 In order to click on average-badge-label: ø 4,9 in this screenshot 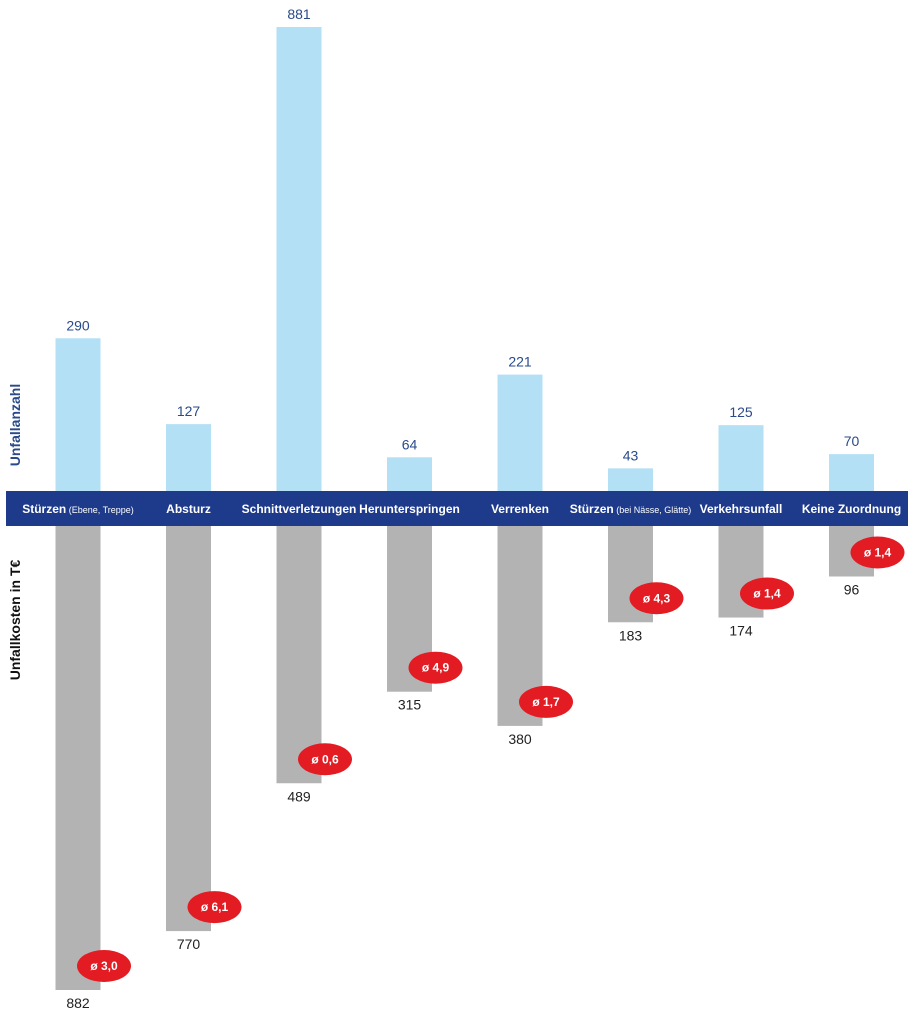, I will do `click(436, 668)`.